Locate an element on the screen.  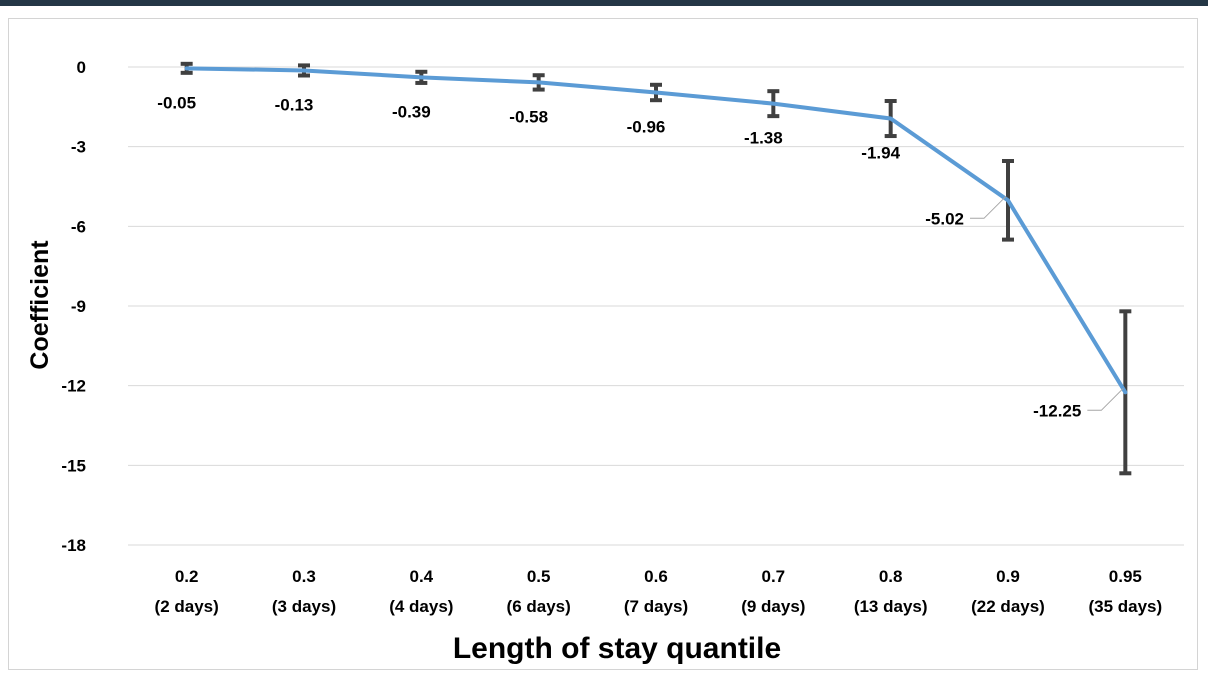
y-tick-label: 0 is located at coordinates (81, 67).